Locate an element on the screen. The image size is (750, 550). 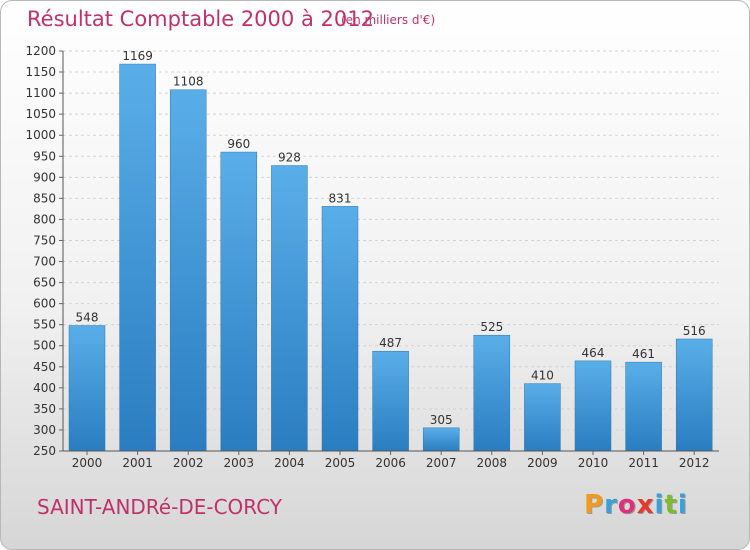
y-tick-label: 250 is located at coordinates (44, 451).